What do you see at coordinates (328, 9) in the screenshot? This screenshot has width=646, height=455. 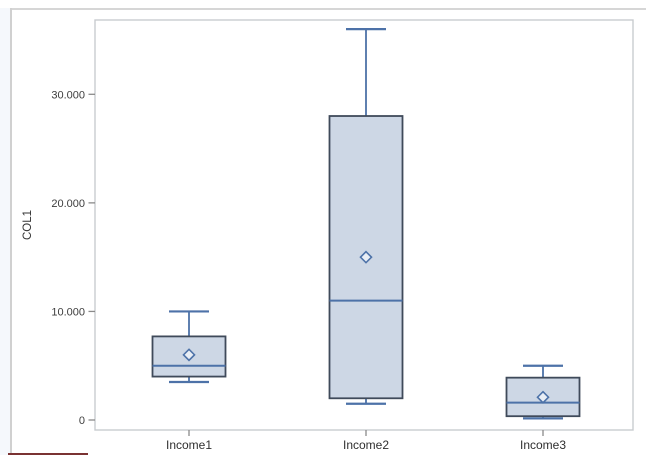 I see `panel-top-border` at bounding box center [328, 9].